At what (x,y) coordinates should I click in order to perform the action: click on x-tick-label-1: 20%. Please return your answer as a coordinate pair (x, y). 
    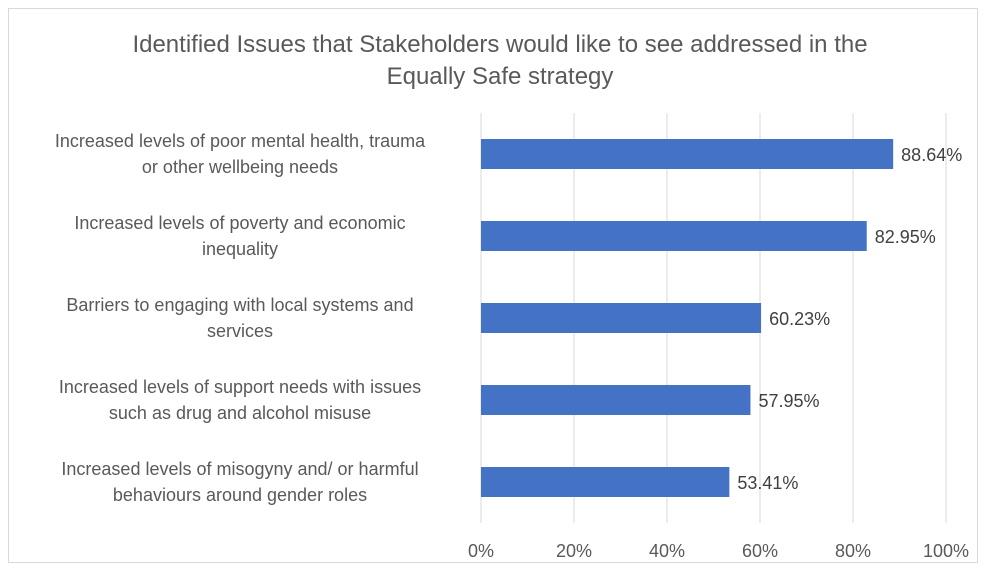
    Looking at the image, I should click on (574, 551).